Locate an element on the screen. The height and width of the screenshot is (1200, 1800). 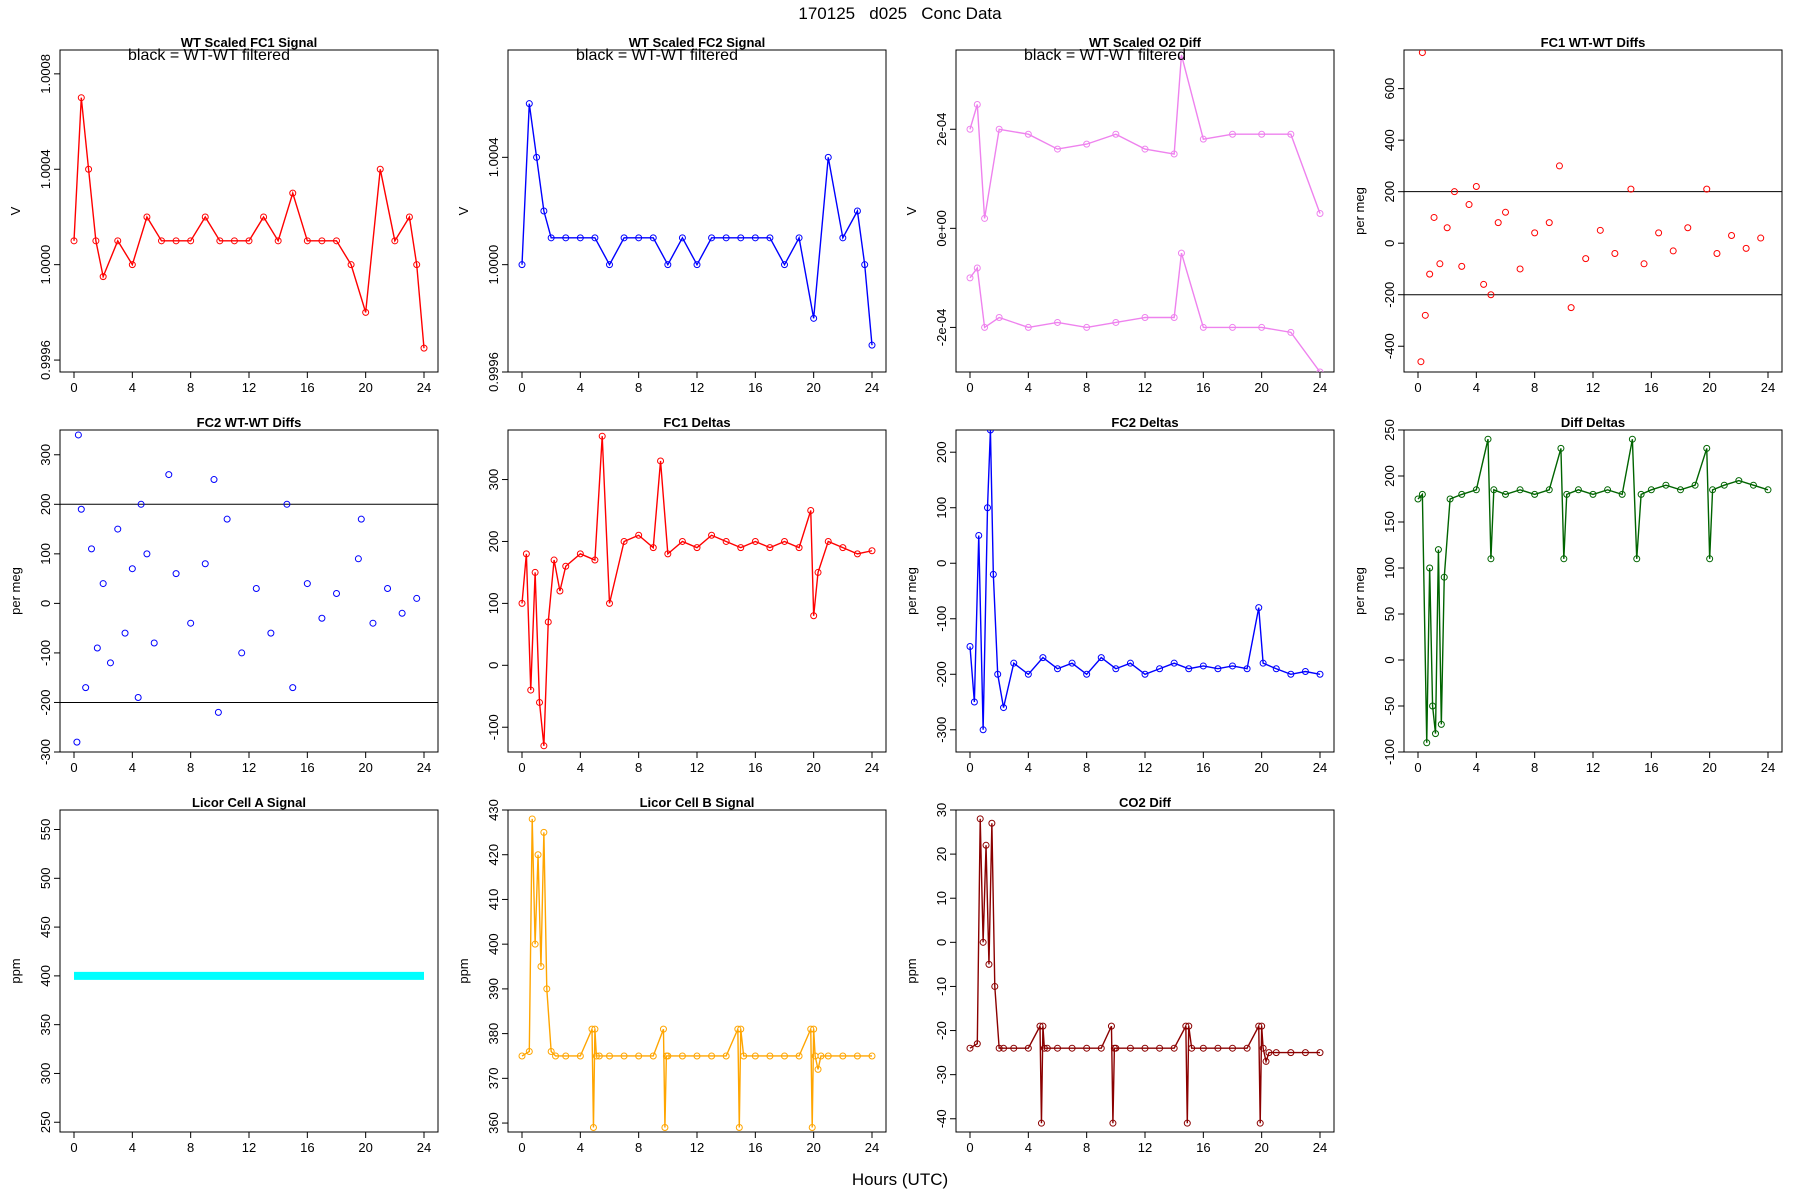
panel-title: WT Scaled FC2 Signal is located at coordinates (697, 42).